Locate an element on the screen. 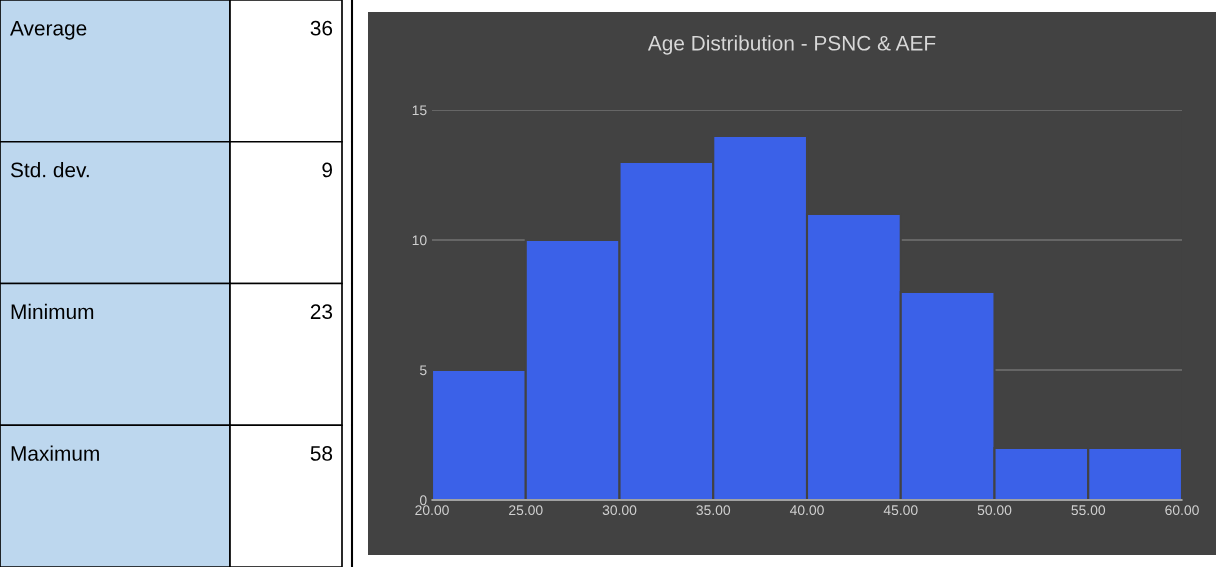 The image size is (1216, 567). x-tick-label: 50.00 is located at coordinates (994, 510).